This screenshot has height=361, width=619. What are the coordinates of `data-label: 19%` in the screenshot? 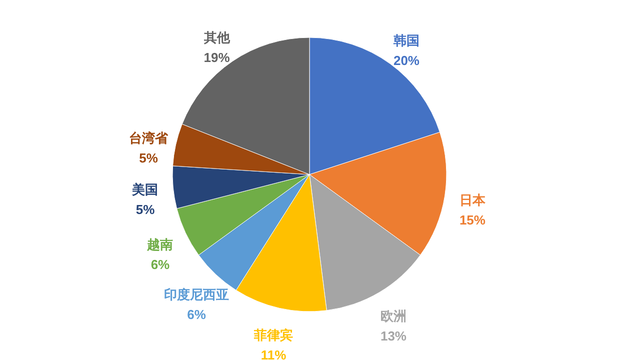 It's located at (217, 58).